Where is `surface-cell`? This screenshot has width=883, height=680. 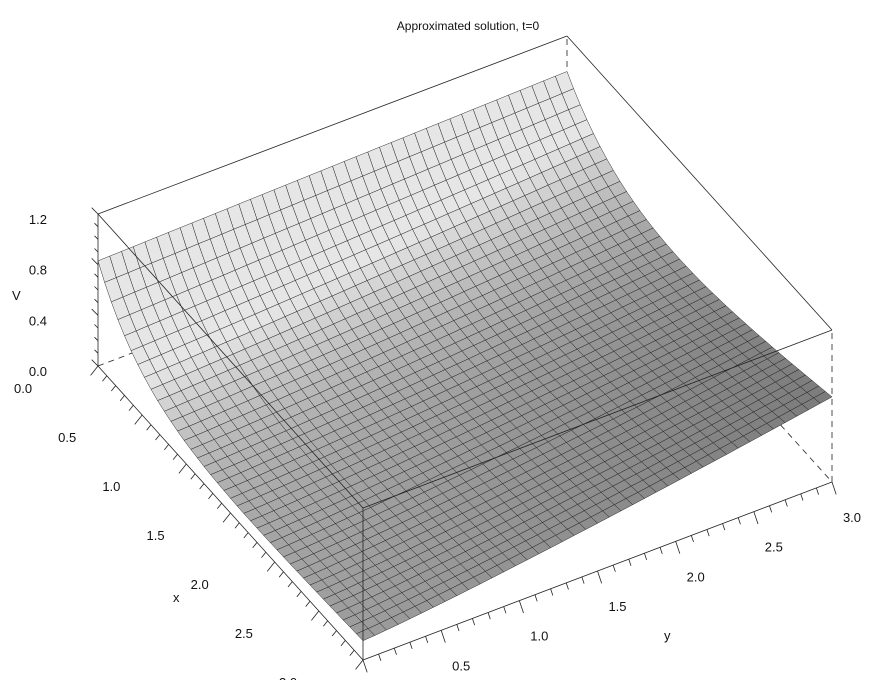 surface-cell is located at coordinates (366, 634).